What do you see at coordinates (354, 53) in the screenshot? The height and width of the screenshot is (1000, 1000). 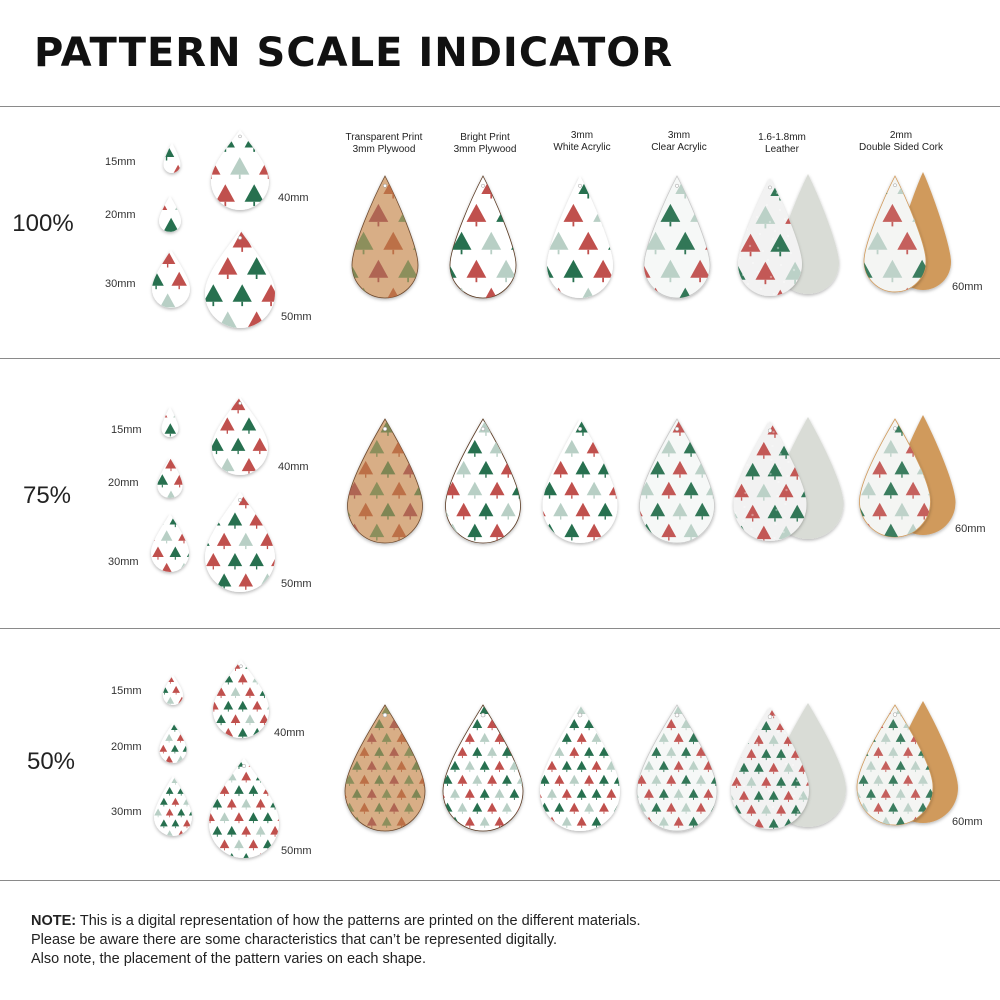 I see `page-title: PATTERN SCALE INDICATOR` at bounding box center [354, 53].